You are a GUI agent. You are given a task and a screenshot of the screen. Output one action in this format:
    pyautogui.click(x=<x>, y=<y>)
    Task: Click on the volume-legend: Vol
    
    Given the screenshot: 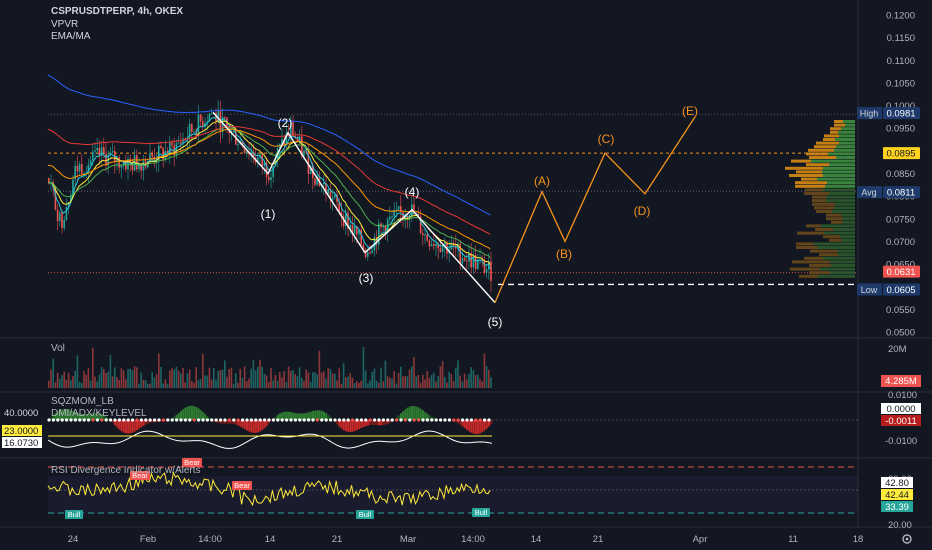 What is the action you would take?
    pyautogui.click(x=58, y=349)
    